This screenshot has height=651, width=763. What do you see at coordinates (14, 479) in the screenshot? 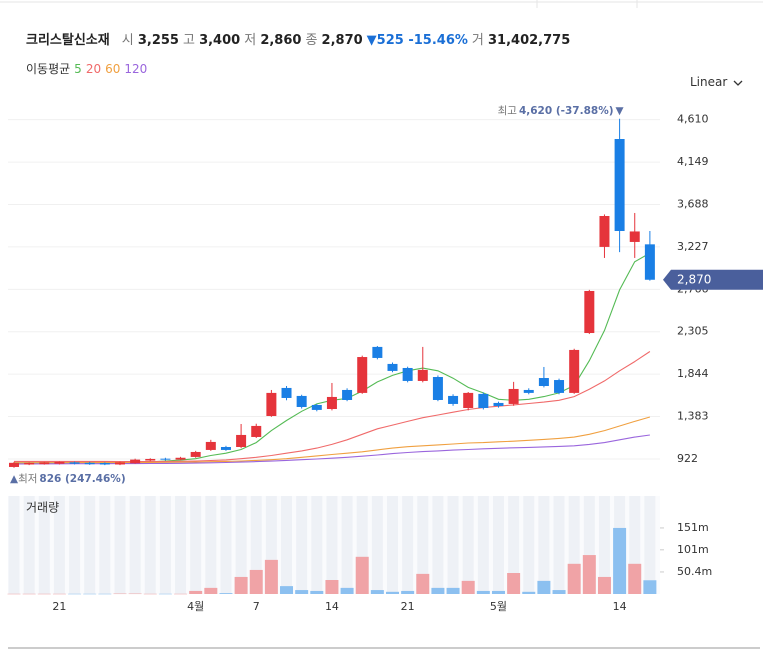
I see `marker: ▲` at bounding box center [14, 479].